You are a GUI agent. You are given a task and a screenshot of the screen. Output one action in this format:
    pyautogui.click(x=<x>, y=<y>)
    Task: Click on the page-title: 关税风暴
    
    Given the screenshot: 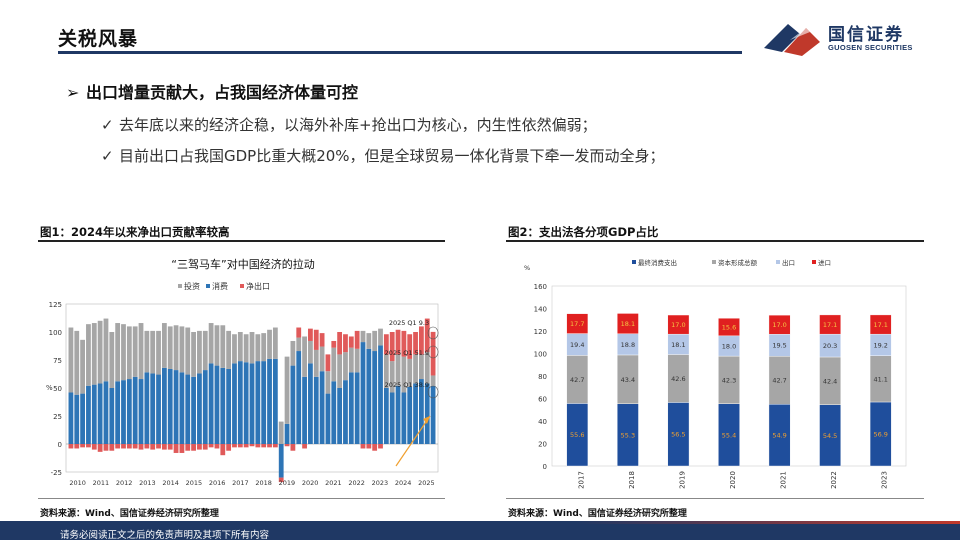 What is the action you would take?
    pyautogui.click(x=98, y=39)
    